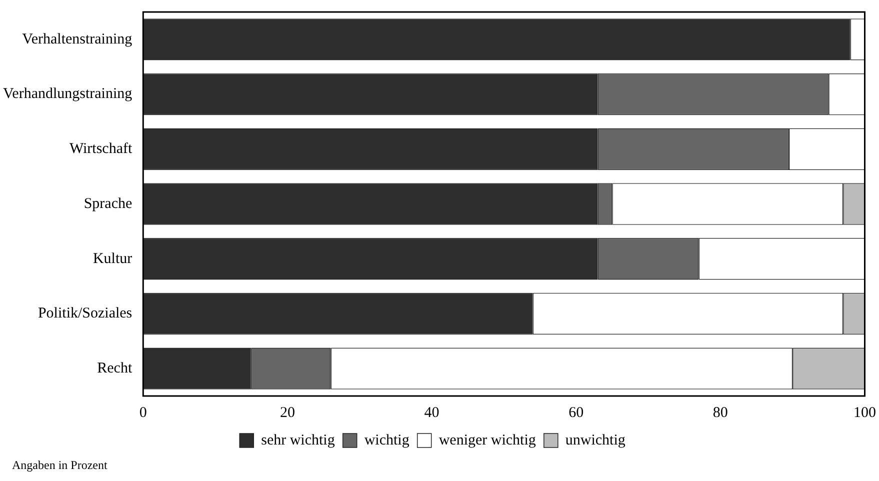 Image resolution: width=879 pixels, height=481 pixels. Describe the element at coordinates (595, 440) in the screenshot. I see `legend-label: unwichtig` at that location.